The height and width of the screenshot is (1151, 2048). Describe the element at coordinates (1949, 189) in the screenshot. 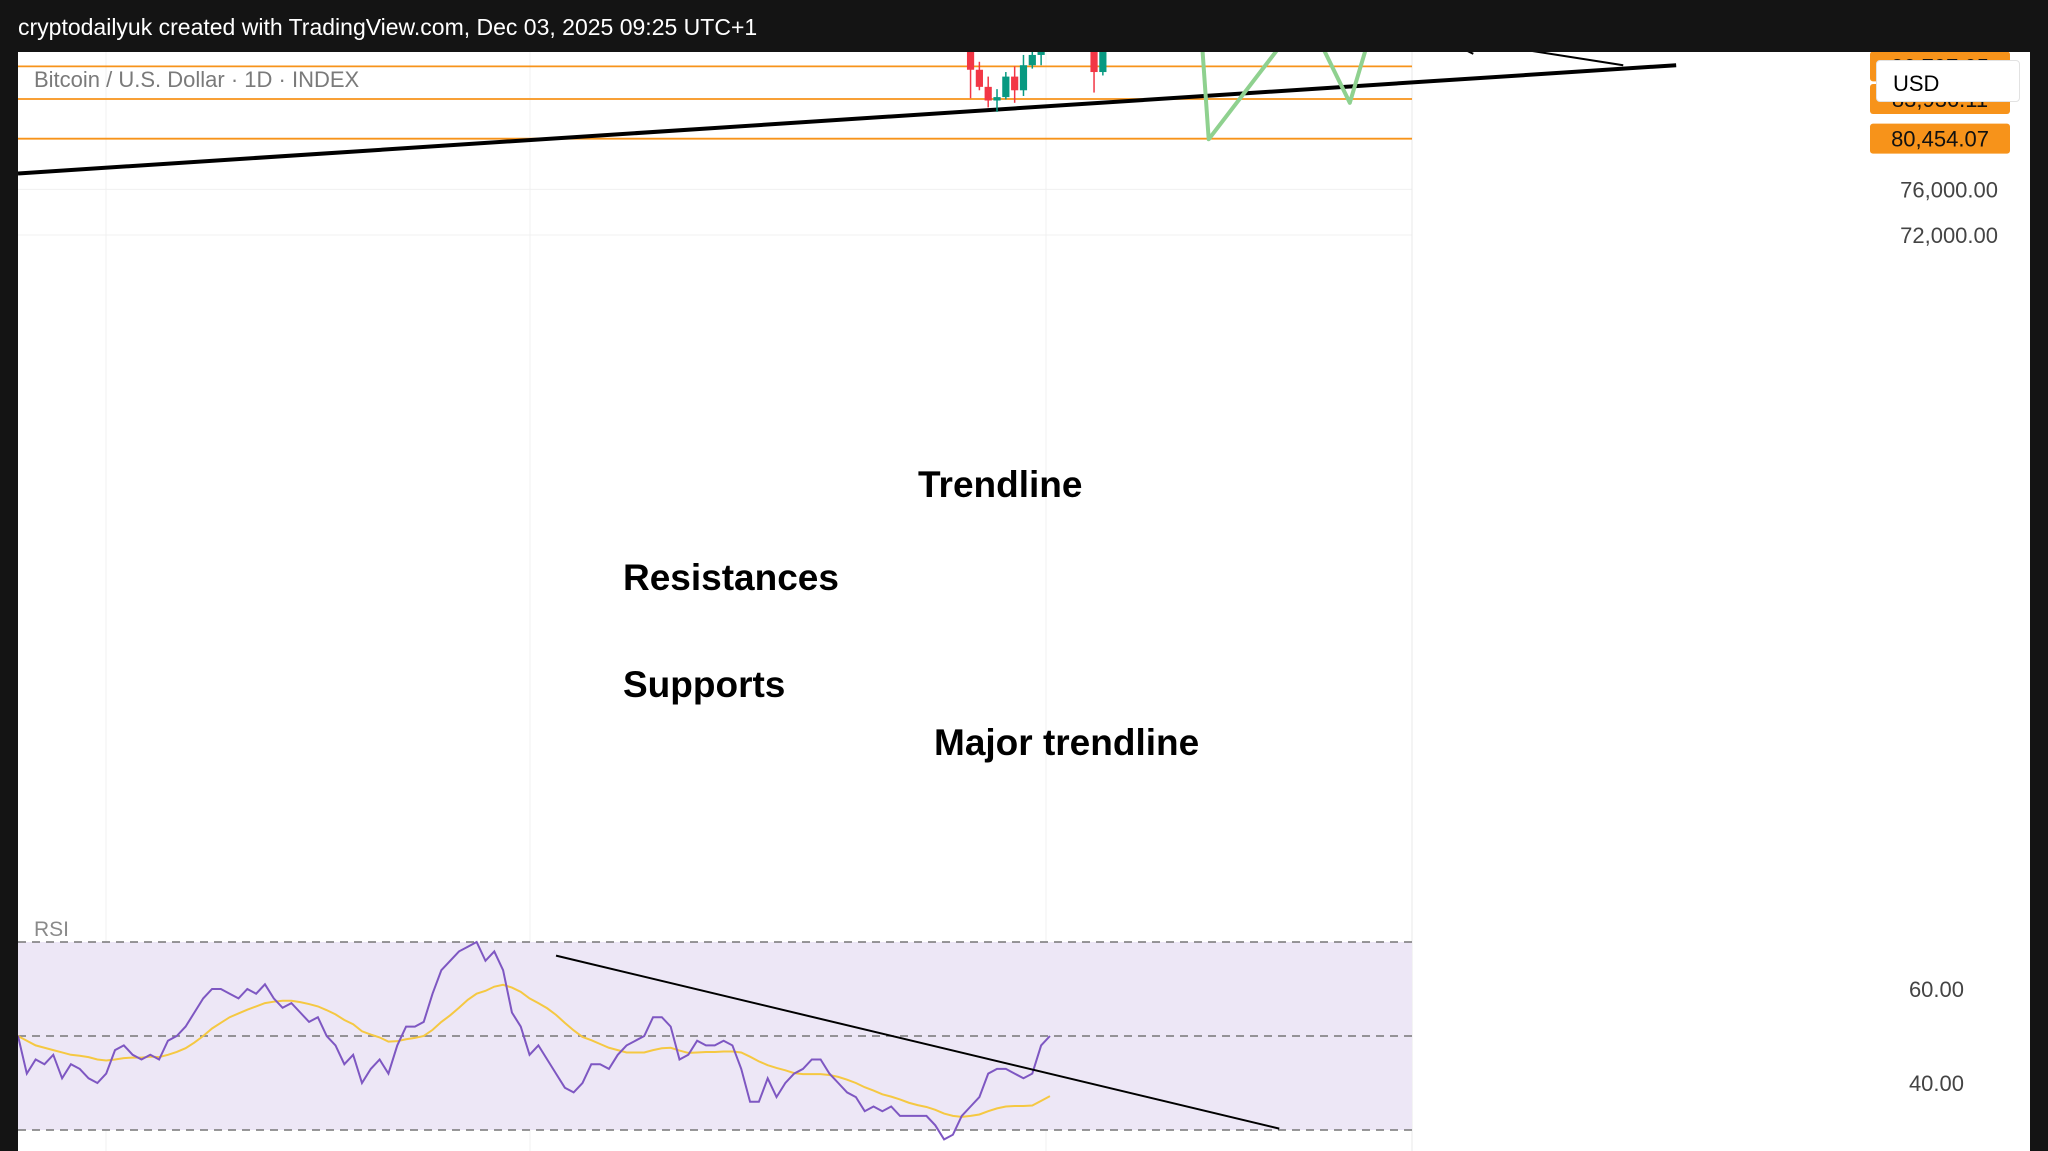

I see `price-tick-label: 76,000.00` at that location.